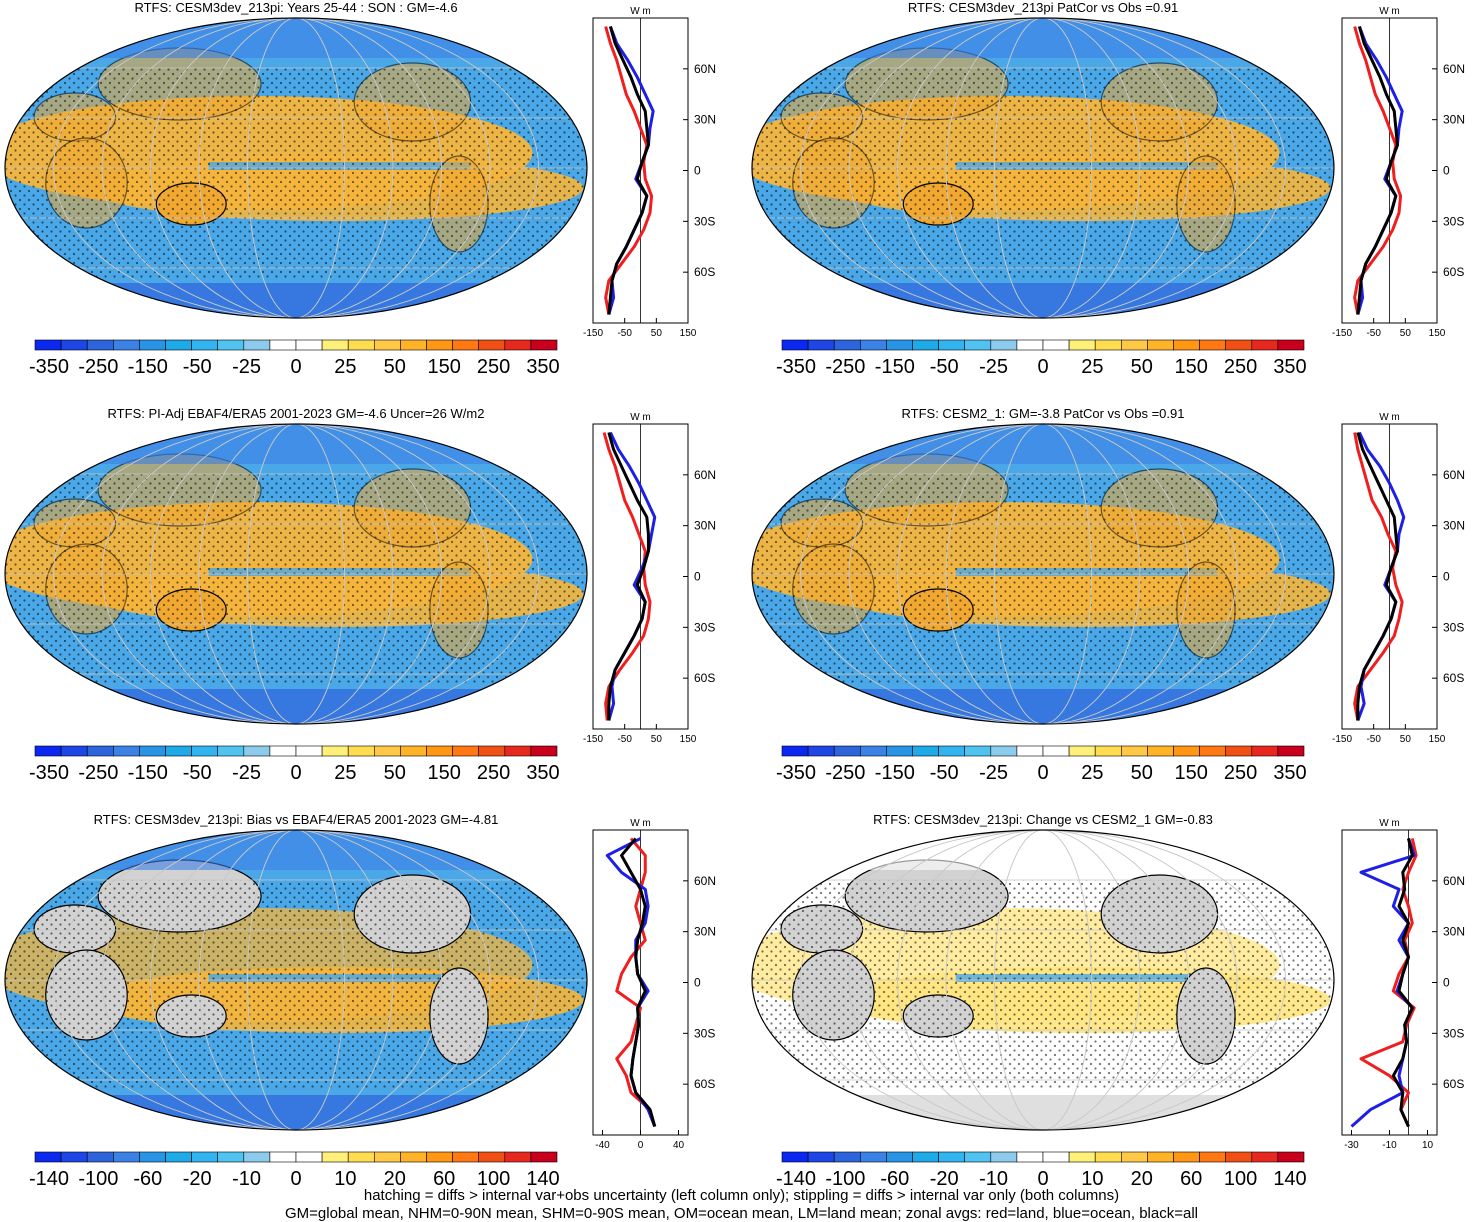  I want to click on colorbar: -350 -250 -150 -50 -25 0 25 50 150 250 350, so click(1041, 764).